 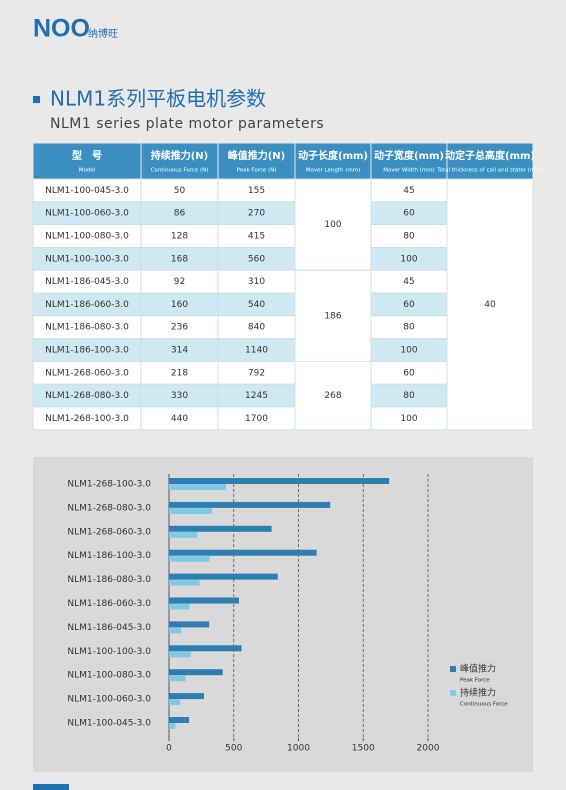 I want to click on cell-text: 330, so click(x=179, y=396).